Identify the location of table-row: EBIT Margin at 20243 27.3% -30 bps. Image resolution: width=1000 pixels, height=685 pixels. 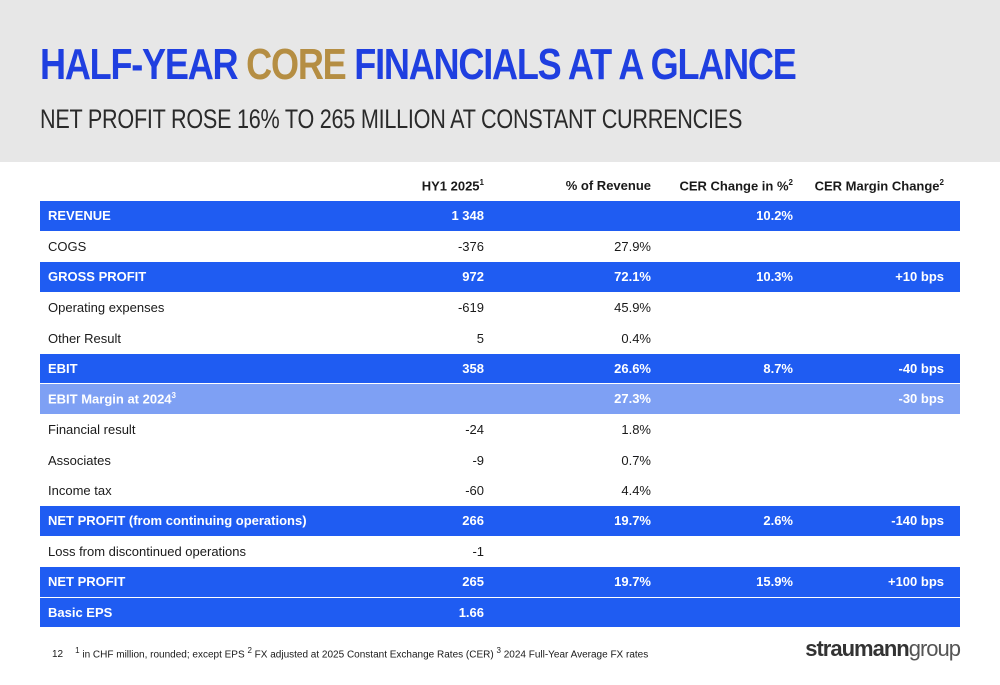
(500, 399).